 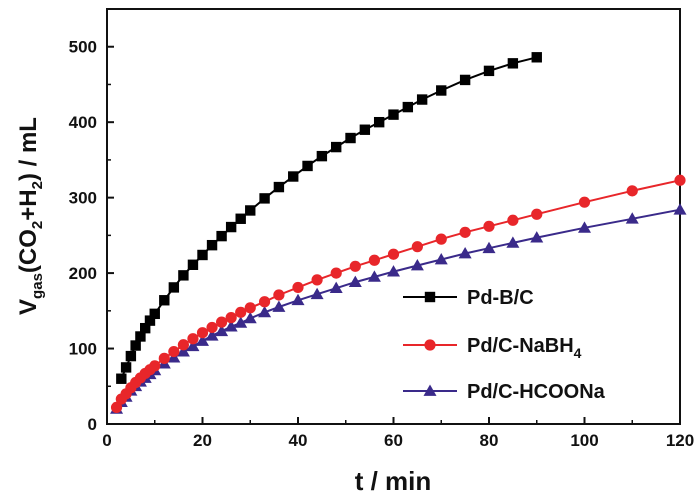 I want to click on legend-label-pd-b-c-main: Pd-B/C, so click(x=500, y=298).